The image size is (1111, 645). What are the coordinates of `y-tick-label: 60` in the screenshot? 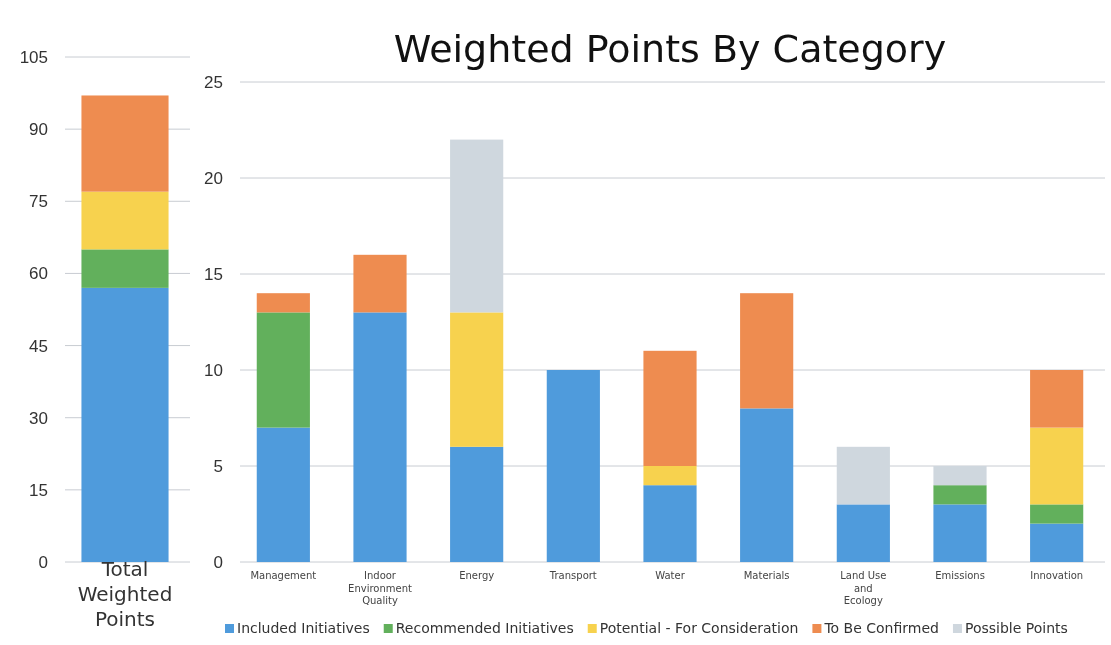 It's located at (38, 274).